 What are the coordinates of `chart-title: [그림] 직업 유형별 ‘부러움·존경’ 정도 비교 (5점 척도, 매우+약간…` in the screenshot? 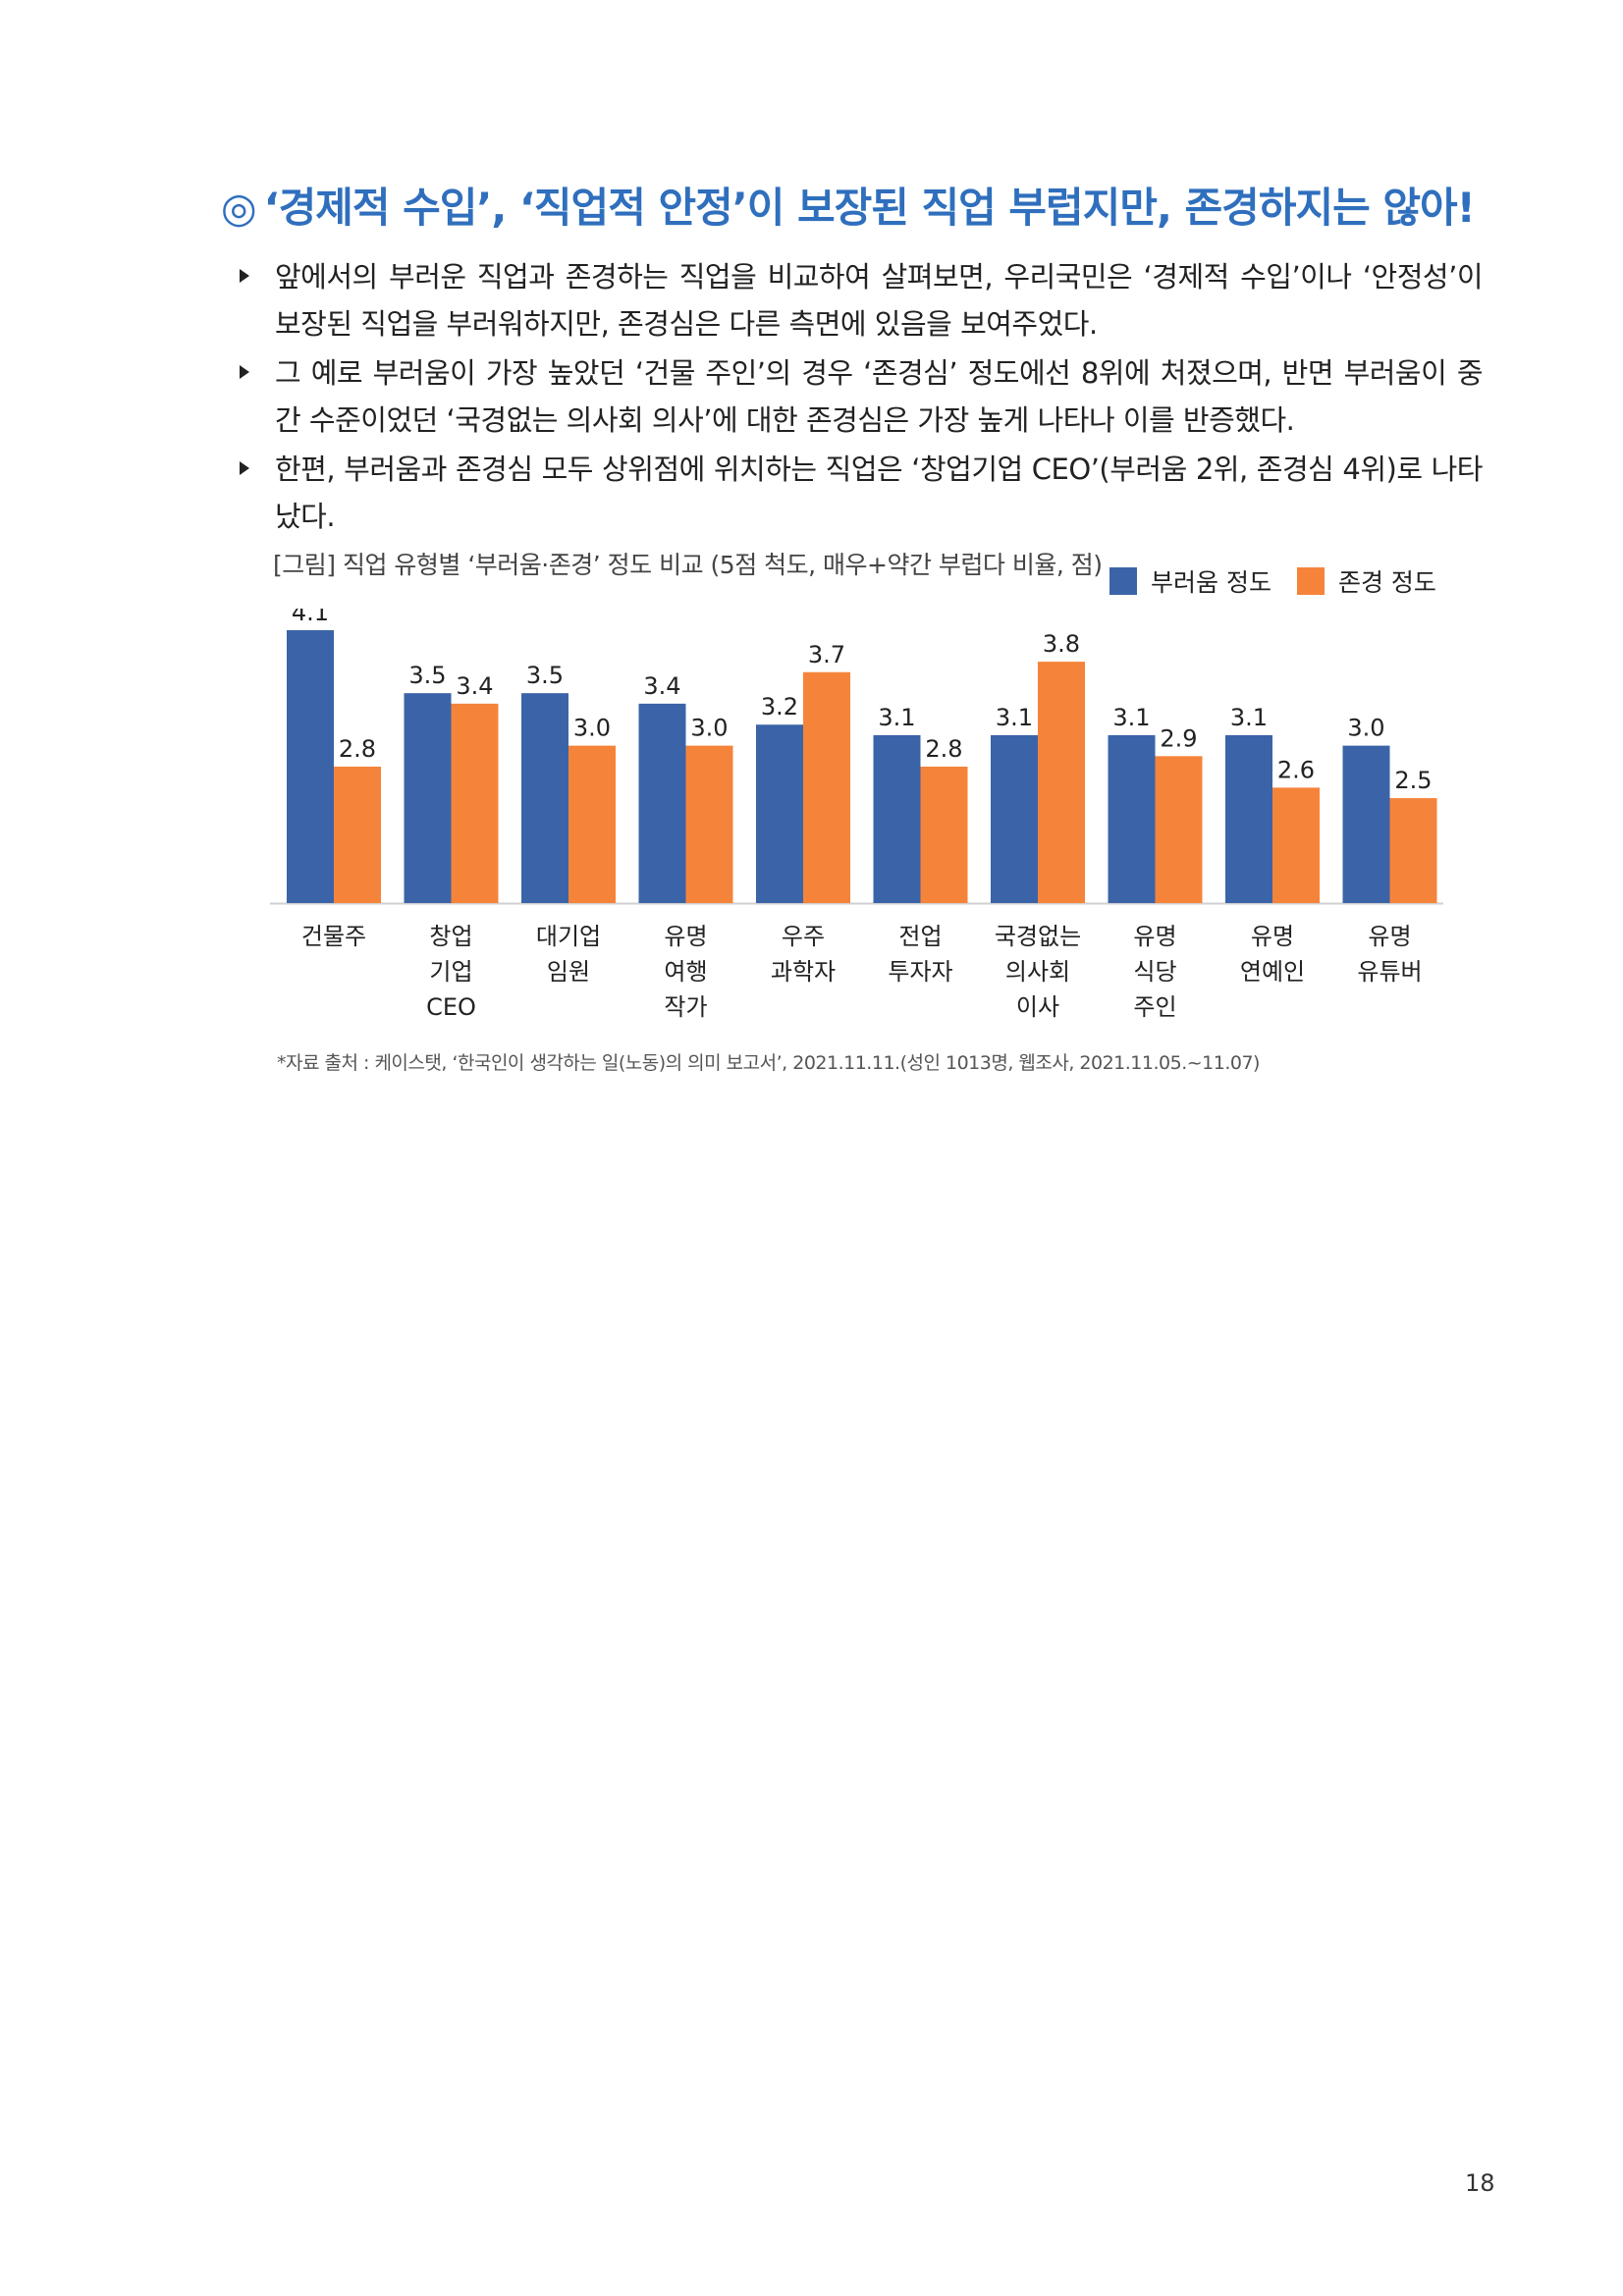 It's located at (688, 565).